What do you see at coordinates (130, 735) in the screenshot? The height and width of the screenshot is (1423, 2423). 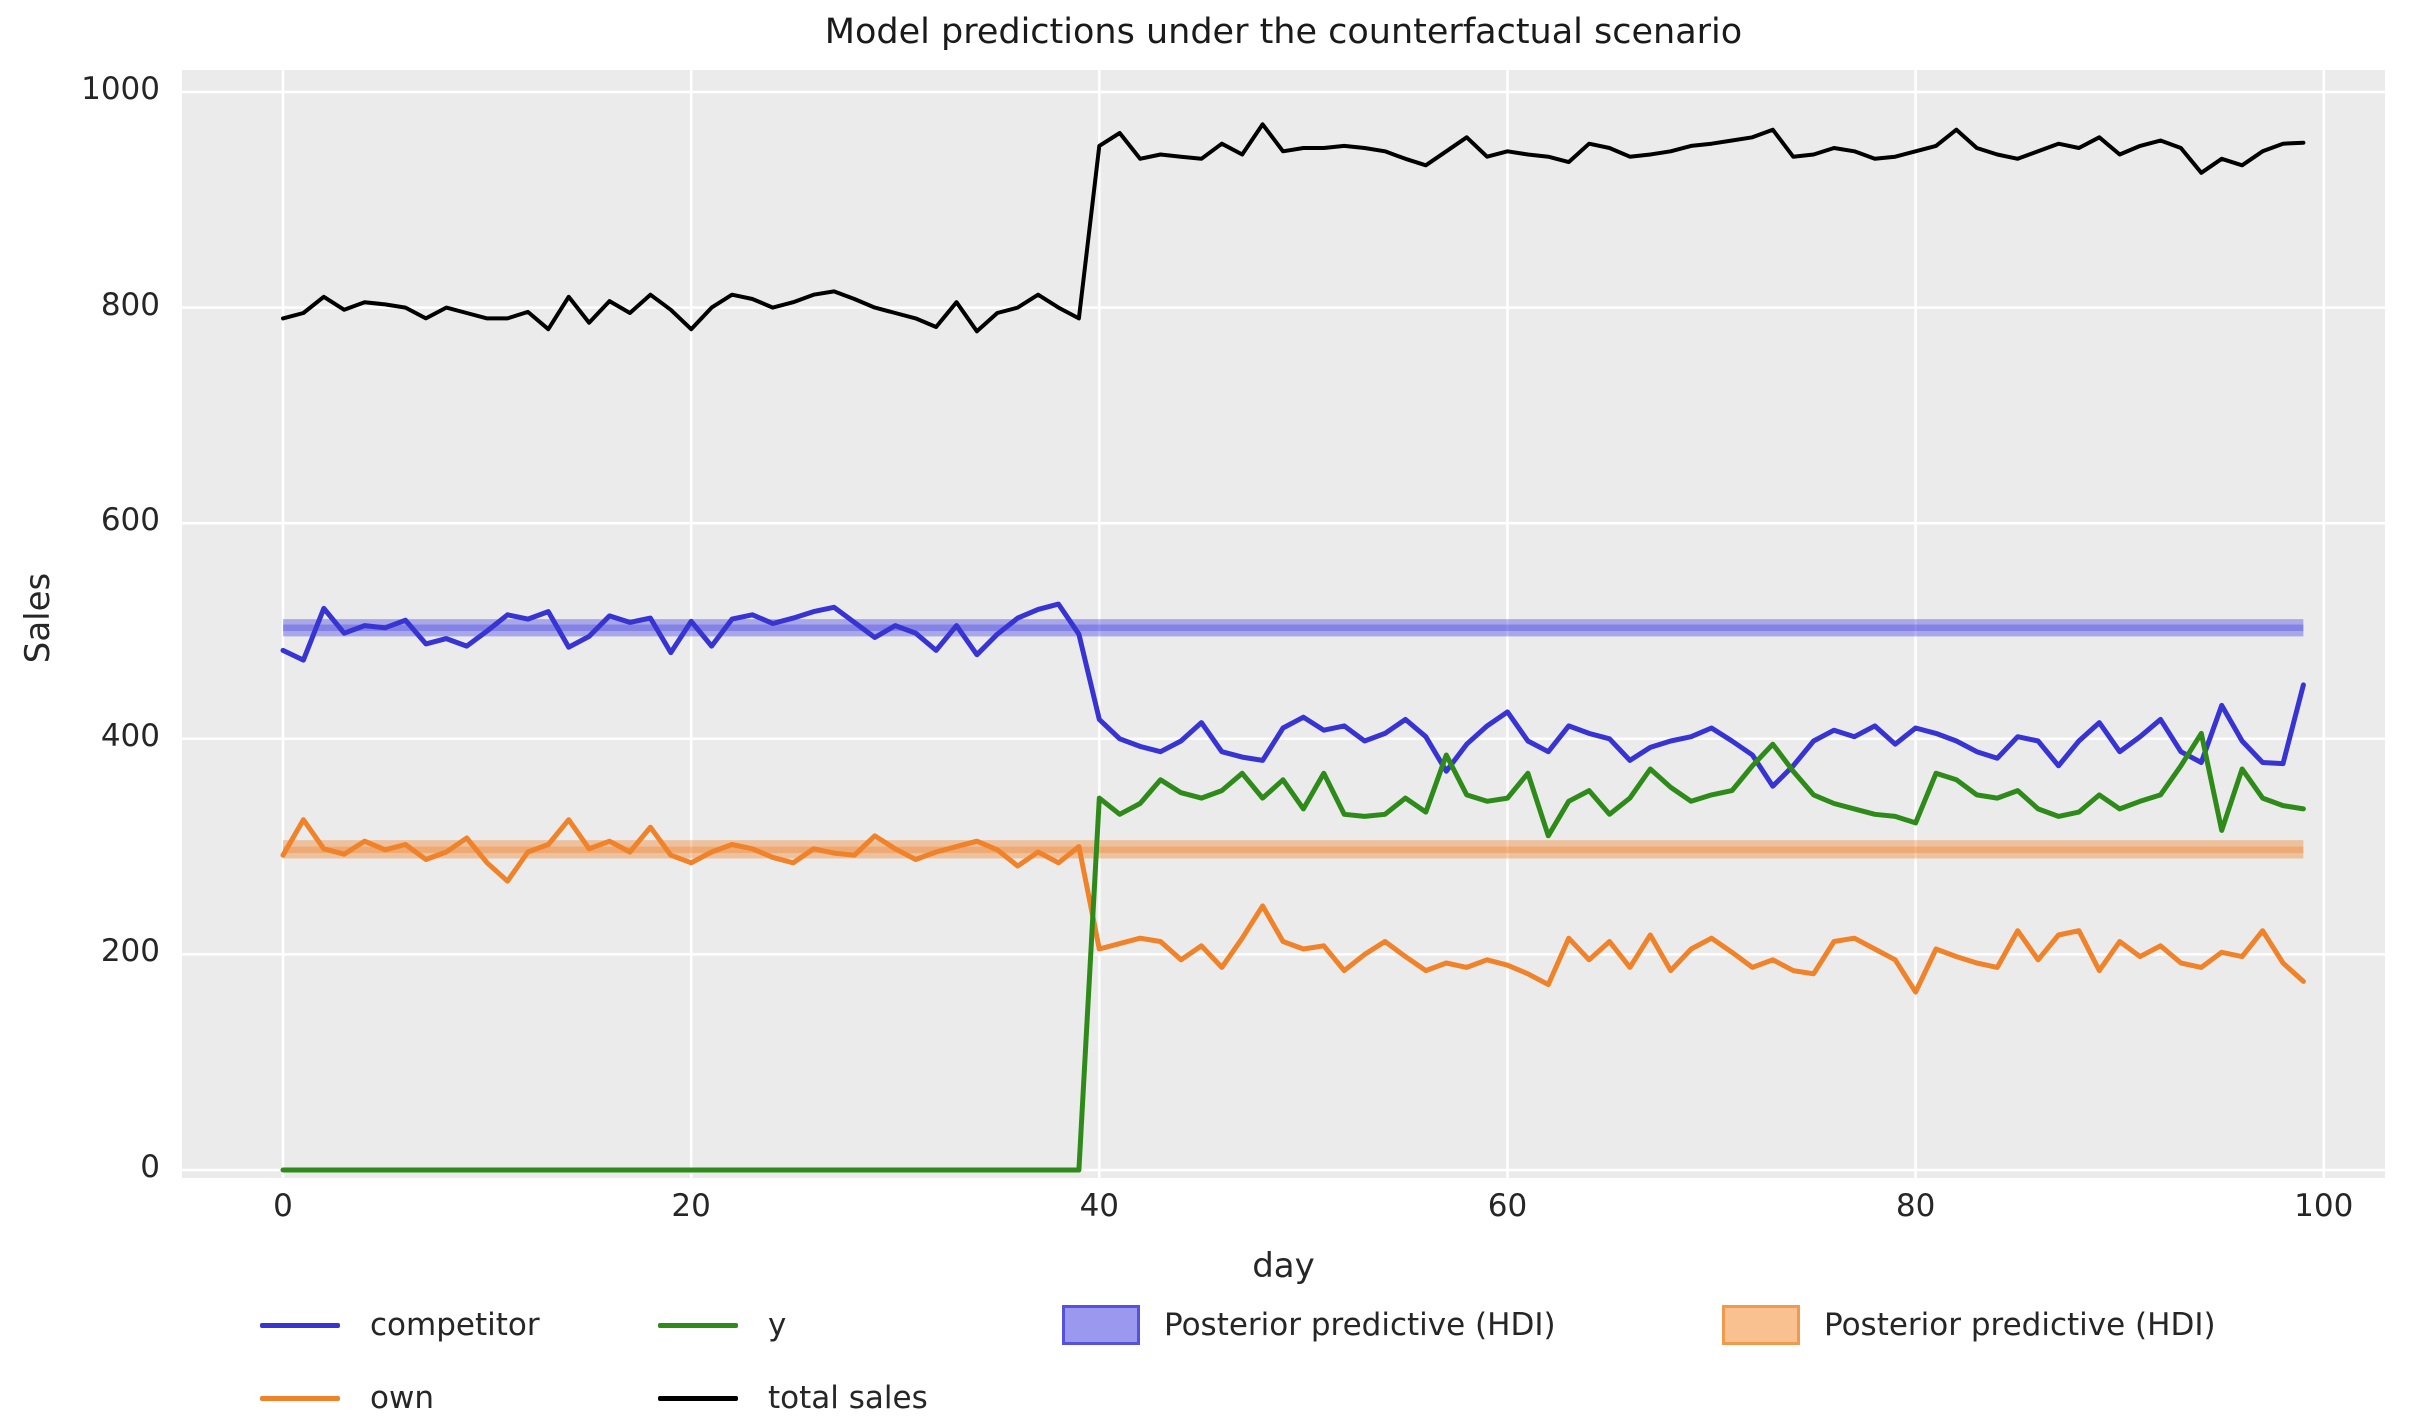 I see `y-tick-label-400: 400` at bounding box center [130, 735].